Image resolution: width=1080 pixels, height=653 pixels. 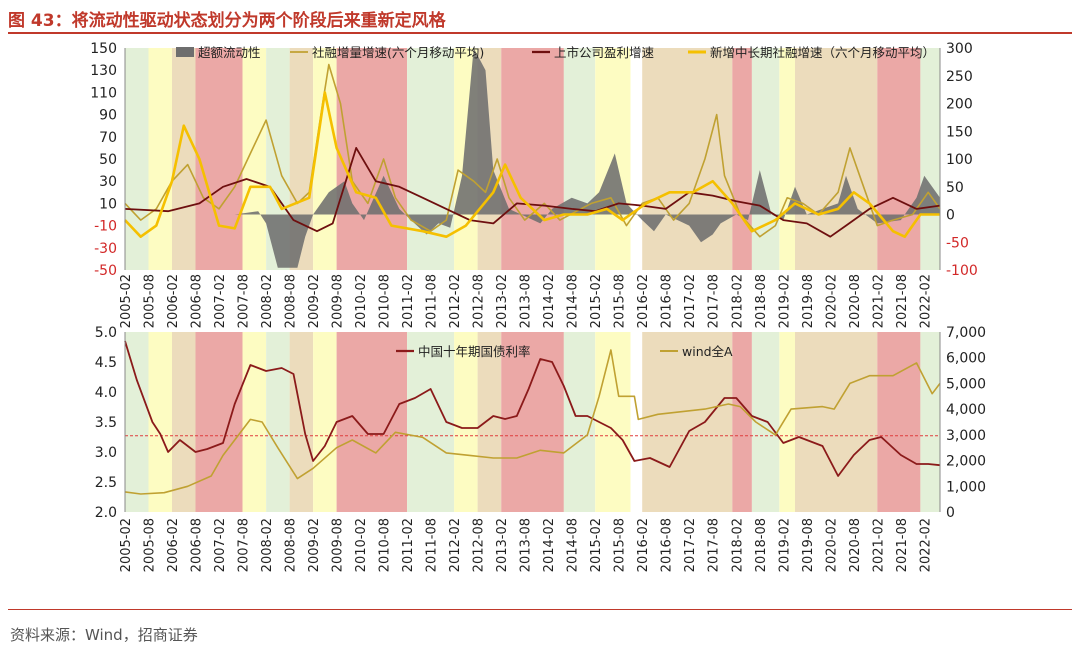 I want to click on figure-title: 图 43：将流动性驱动状态划分为两个阶段后来重新定风格, so click(x=227, y=21).